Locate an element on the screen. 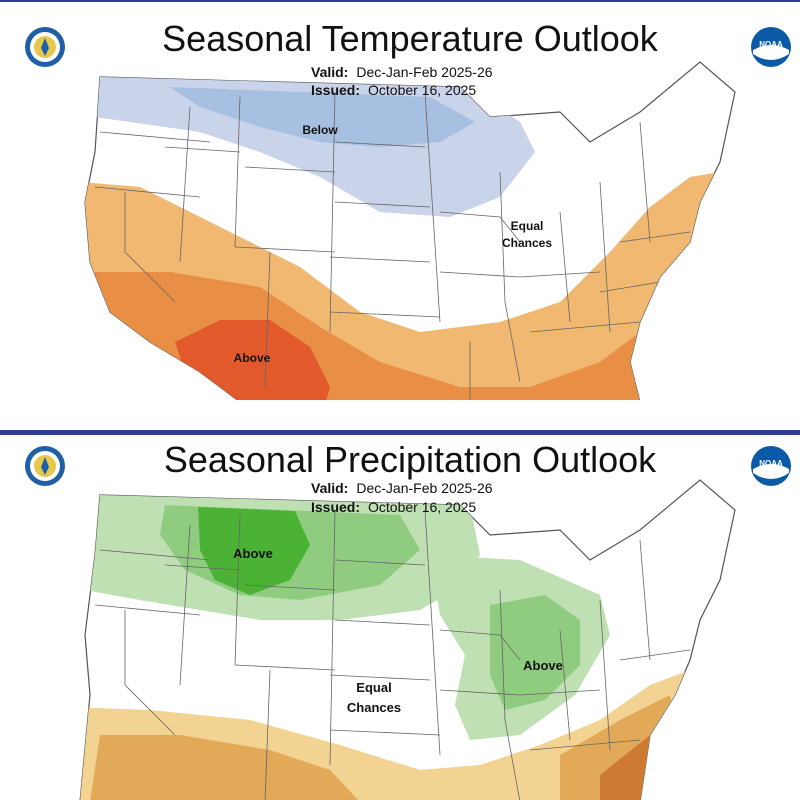  precip-dark-north is located at coordinates (254, 551).